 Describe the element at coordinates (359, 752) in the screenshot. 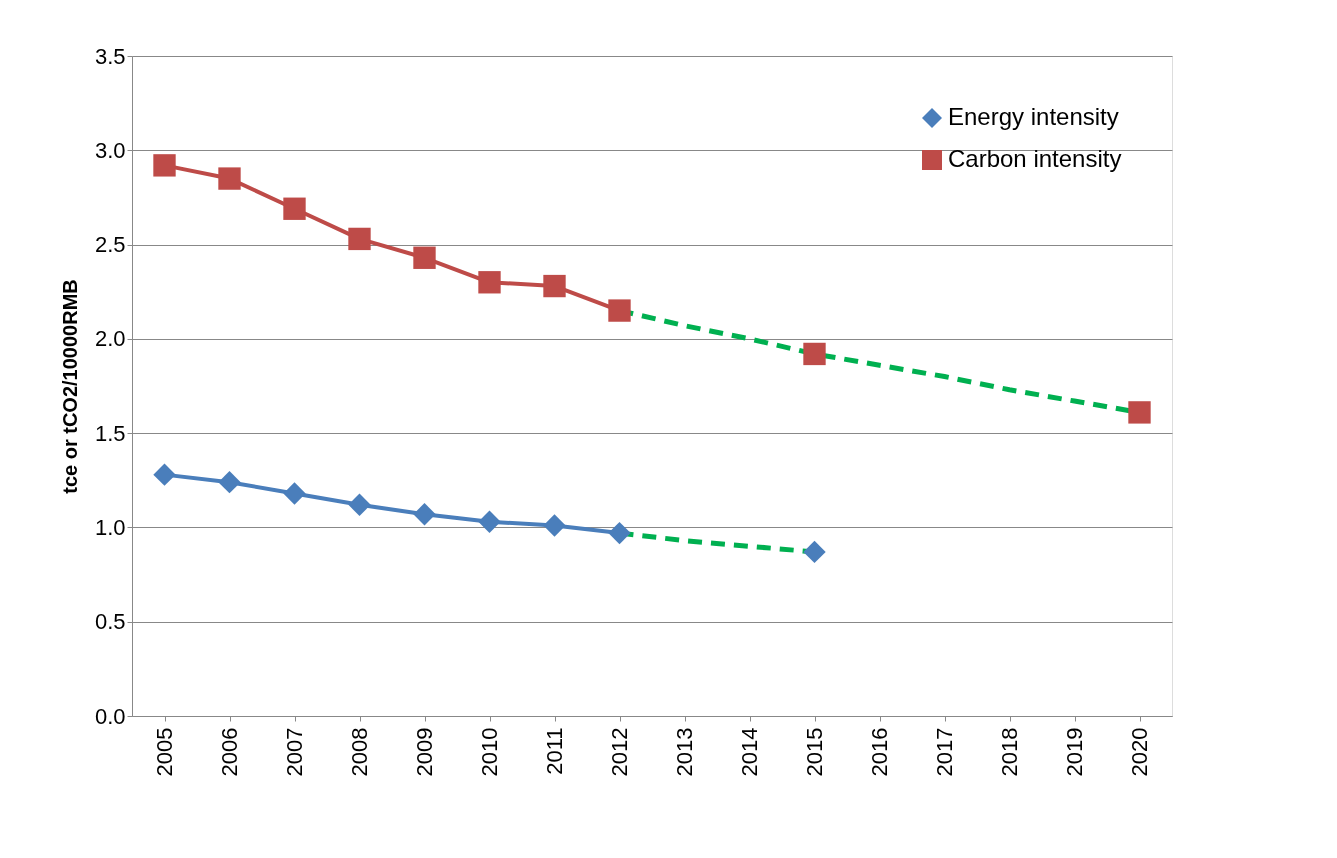

I see `x-tick-label: 2008` at that location.